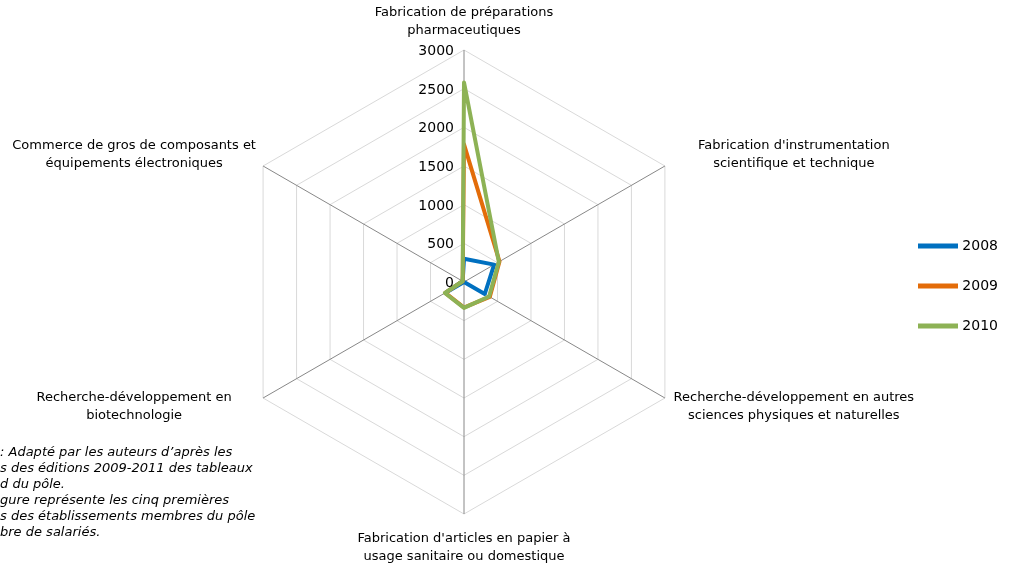 The image size is (1022, 572). Describe the element at coordinates (436, 166) in the screenshot. I see `y-tick-label: 1500` at that location.